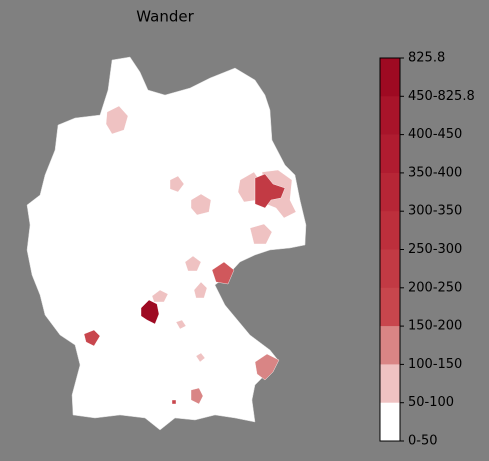 Image resolution: width=489 pixels, height=461 pixels. I want to click on colorbar-label: 100-150, so click(435, 364).